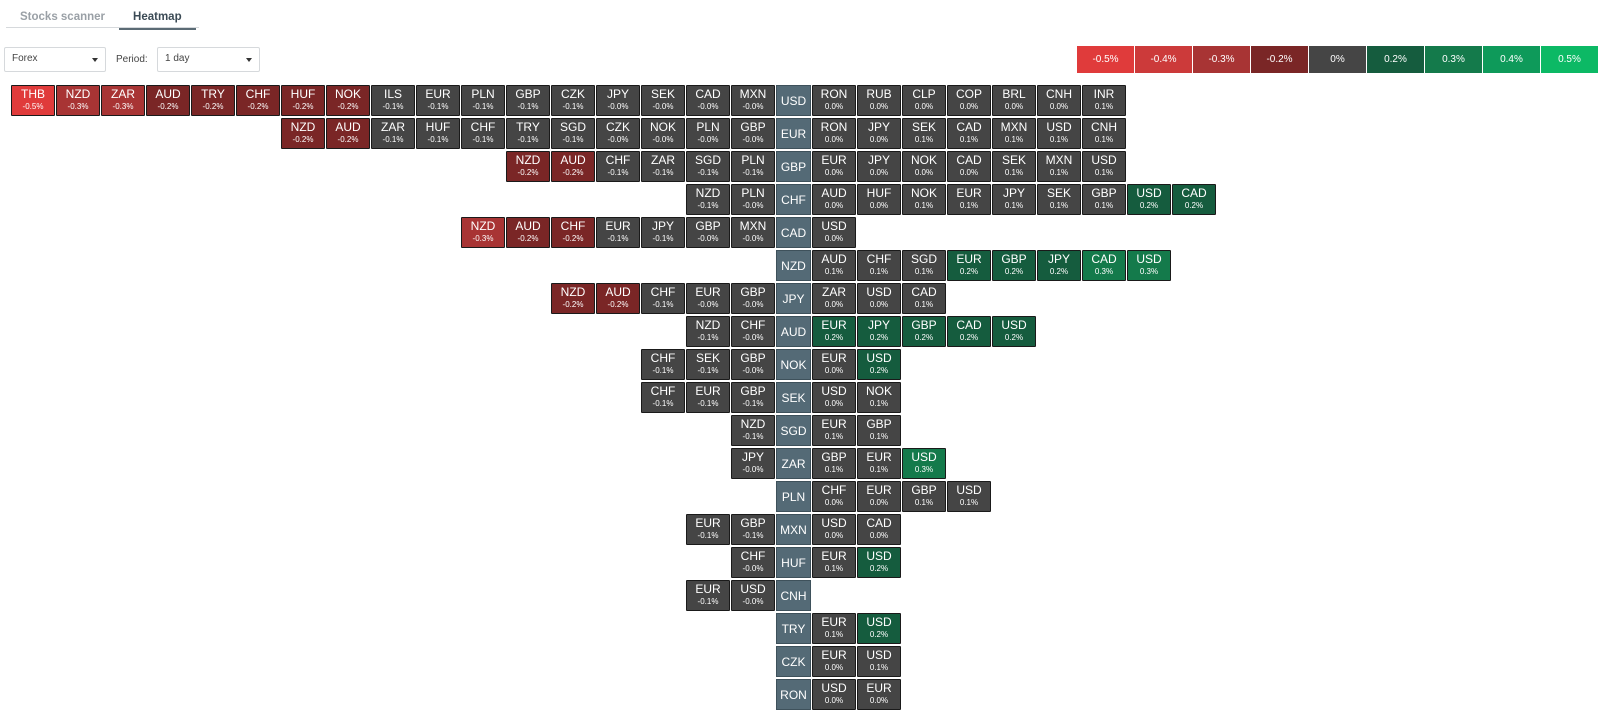  I want to click on tab-stocks-scanner: Stocks scanner, so click(63, 17).